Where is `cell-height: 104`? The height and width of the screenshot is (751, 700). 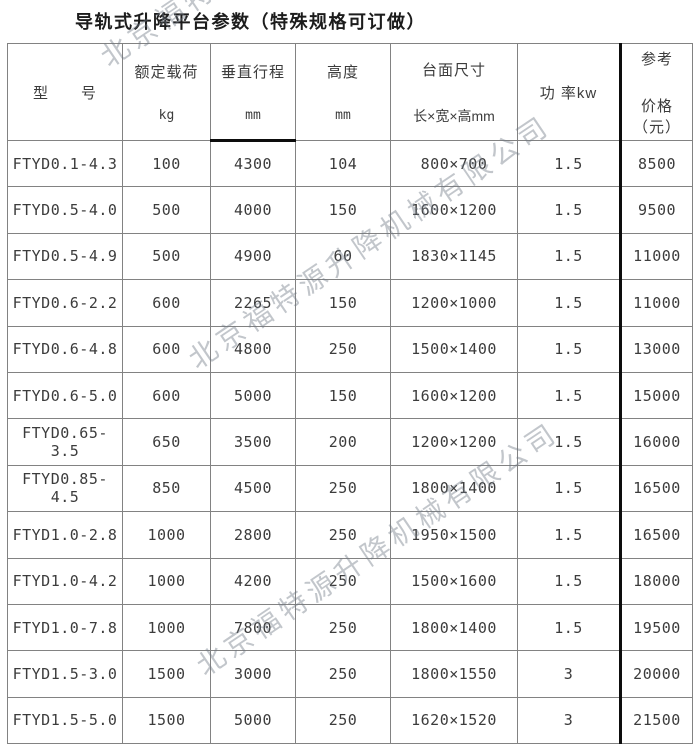 cell-height: 104 is located at coordinates (343, 163).